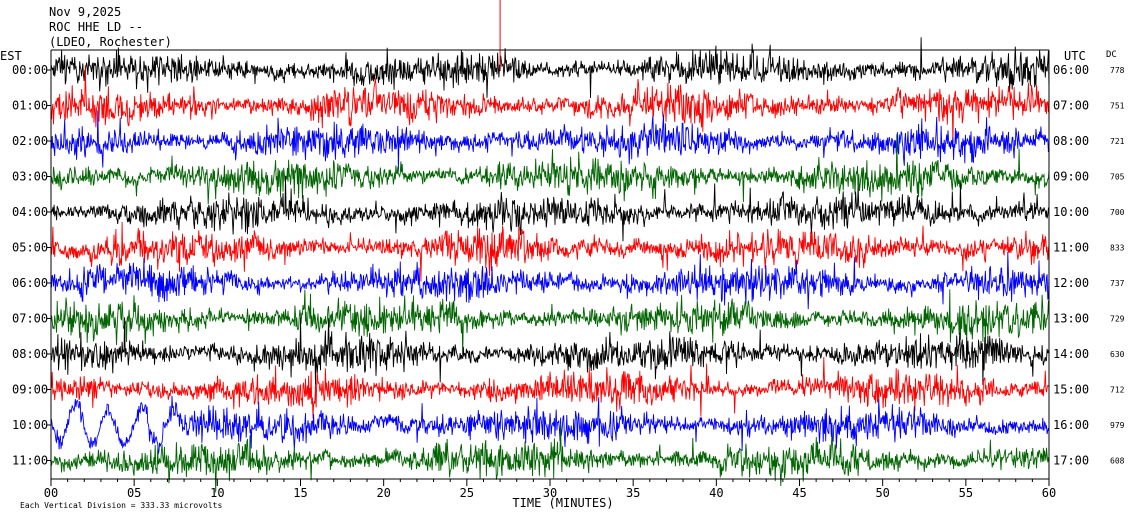 The height and width of the screenshot is (523, 1130). Describe the element at coordinates (30, 425) in the screenshot. I see `est-label-10:00: 10:00` at that location.